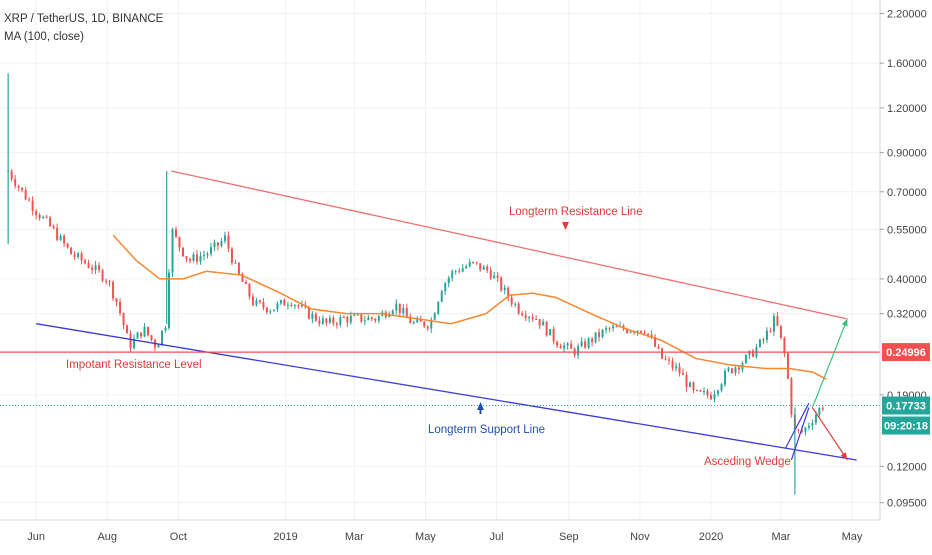 This screenshot has height=555, width=932. What do you see at coordinates (906, 427) in the screenshot?
I see `countdown-badge: 09:20:18` at bounding box center [906, 427].